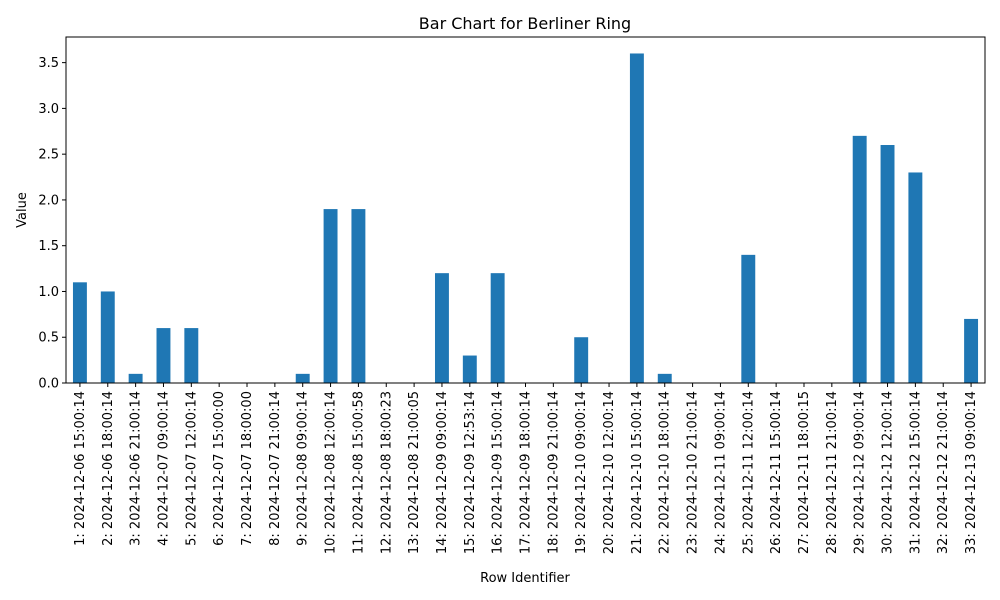 The image size is (1000, 600). What do you see at coordinates (219, 468) in the screenshot?
I see `x-tick-label: 6: 2024-12-07 15:00:00` at bounding box center [219, 468].